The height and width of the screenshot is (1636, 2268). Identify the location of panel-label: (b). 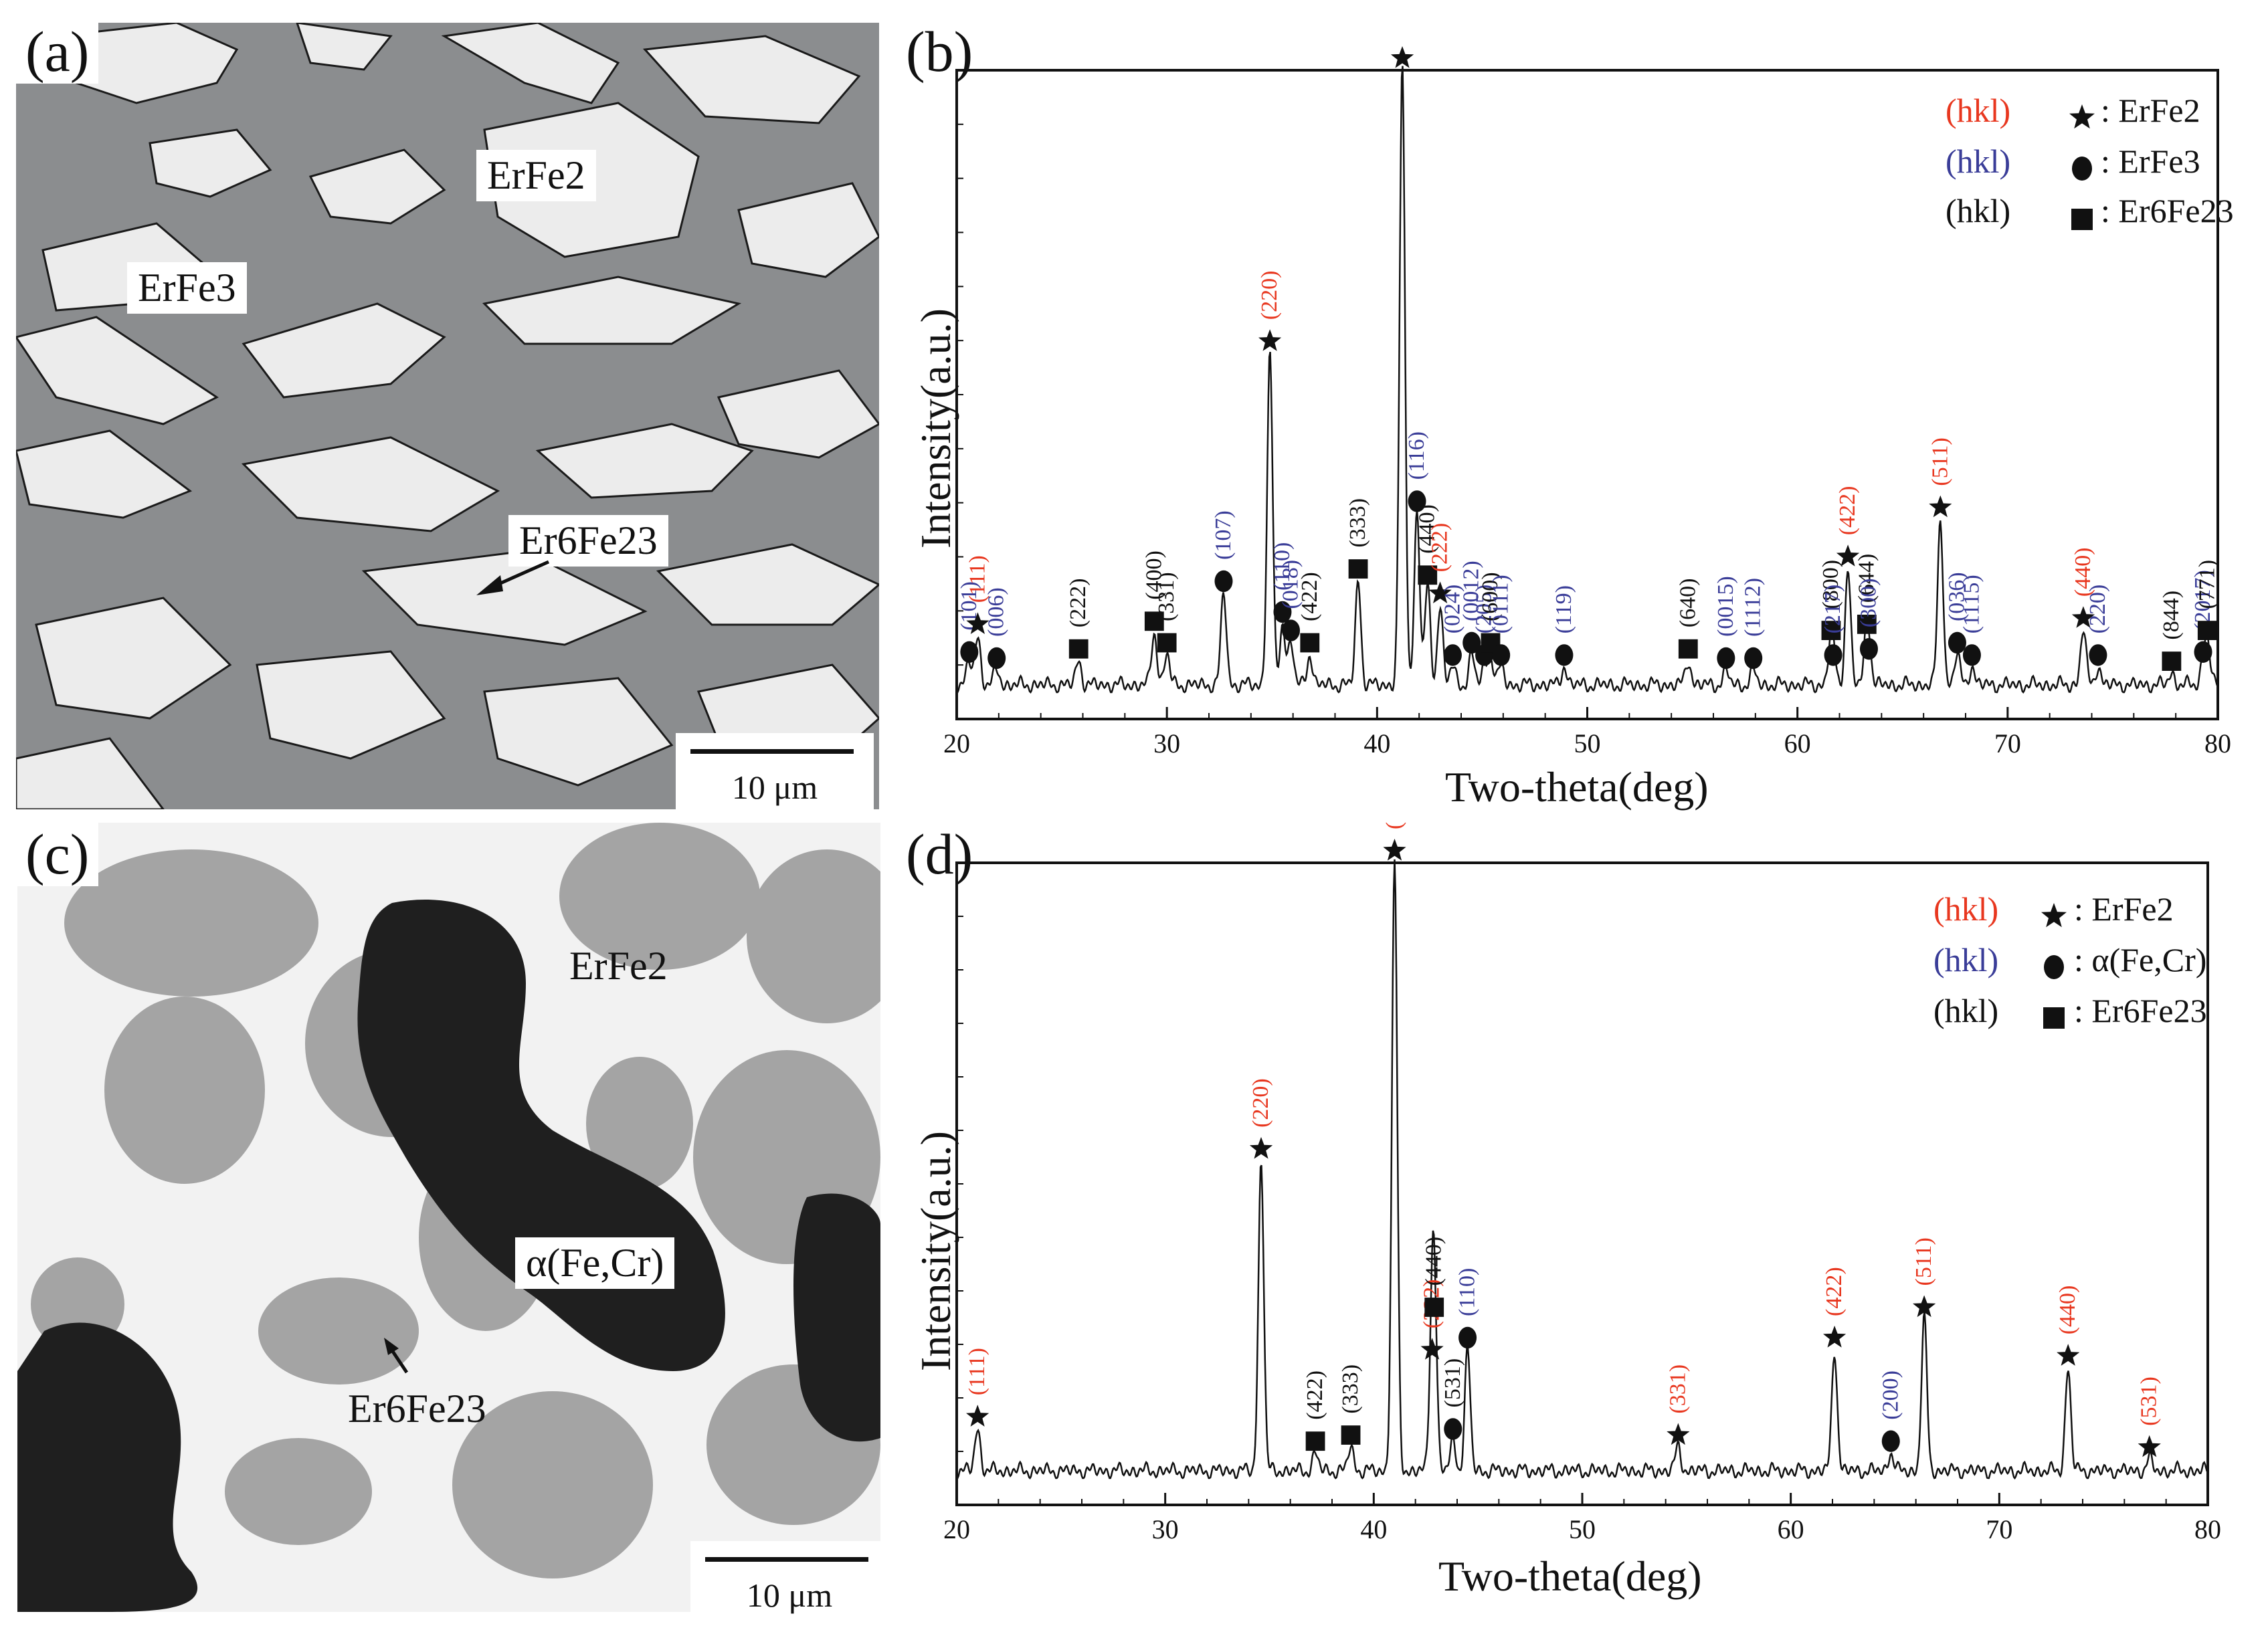
(939, 52).